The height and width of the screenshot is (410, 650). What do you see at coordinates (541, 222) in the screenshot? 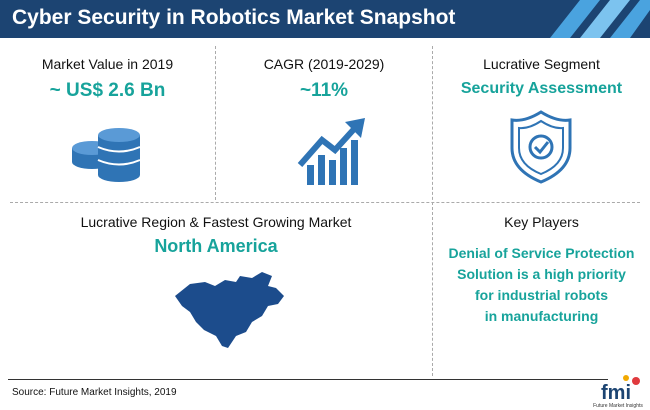
I see `panel-label: Key Players` at bounding box center [541, 222].